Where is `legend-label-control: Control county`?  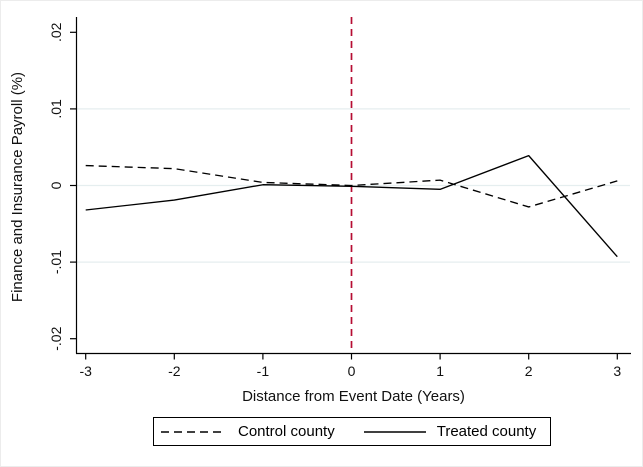 legend-label-control: Control county is located at coordinates (286, 431).